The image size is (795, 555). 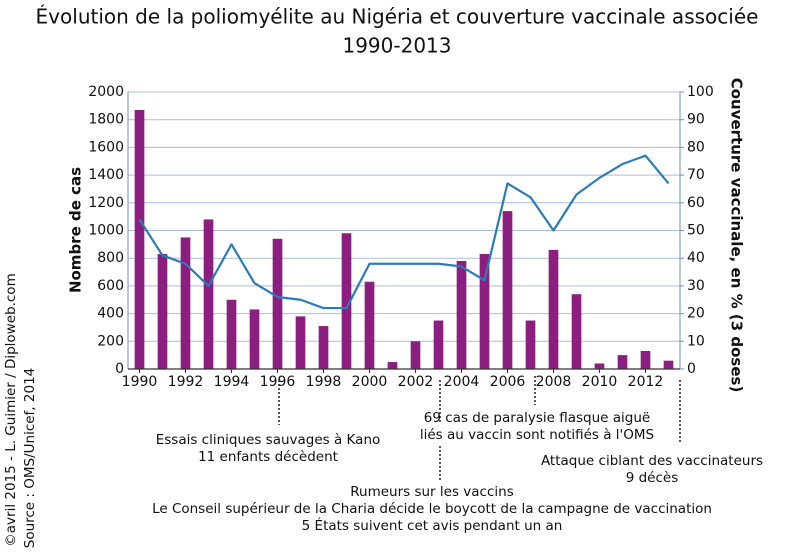 I want to click on annotation: Rumeurs sur les vaccins, so click(x=431, y=492).